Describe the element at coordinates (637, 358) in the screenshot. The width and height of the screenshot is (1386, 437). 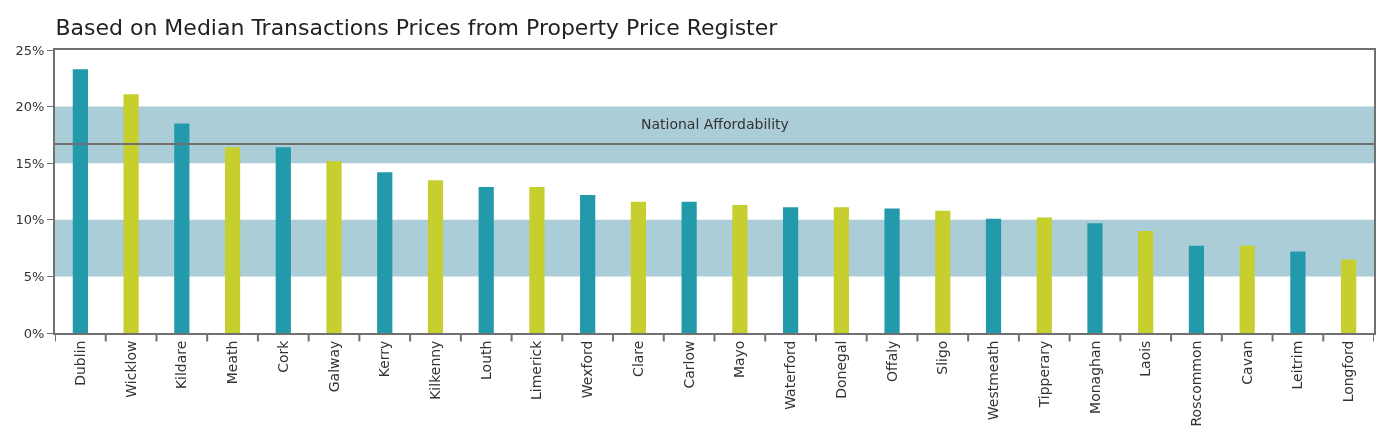
I see `x-tick-label: Clare` at that location.